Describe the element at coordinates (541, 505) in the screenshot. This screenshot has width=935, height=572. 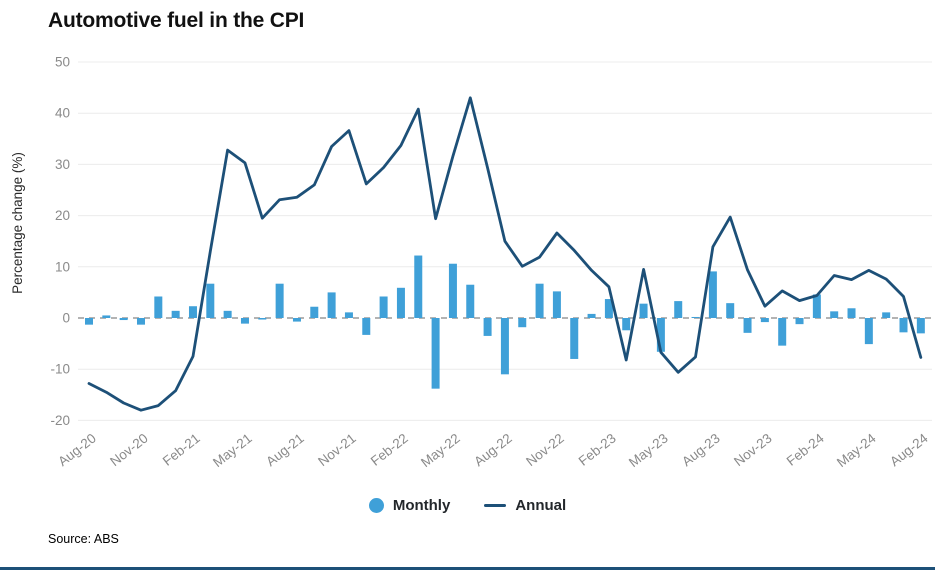
I see `legend-label-annual: Annual` at that location.